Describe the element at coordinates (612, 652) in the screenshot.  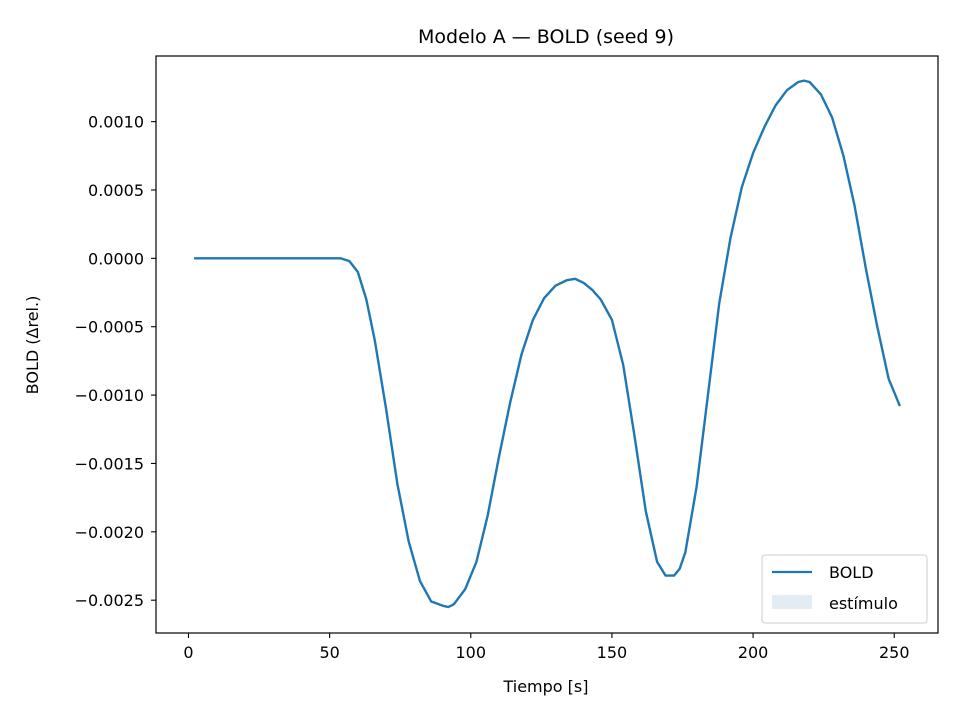
I see `x-tick-label: 150` at that location.